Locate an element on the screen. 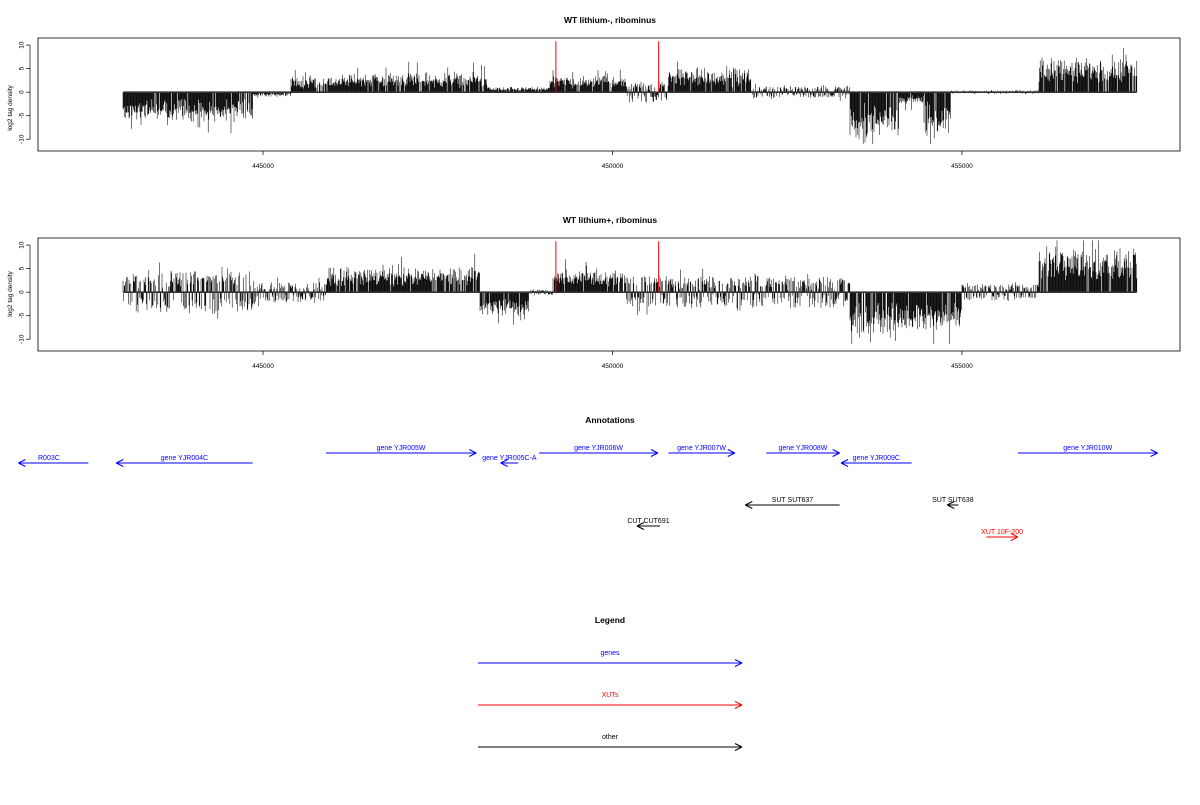 The height and width of the screenshot is (805, 1200). feature-label: gene YJR009C is located at coordinates (876, 458).